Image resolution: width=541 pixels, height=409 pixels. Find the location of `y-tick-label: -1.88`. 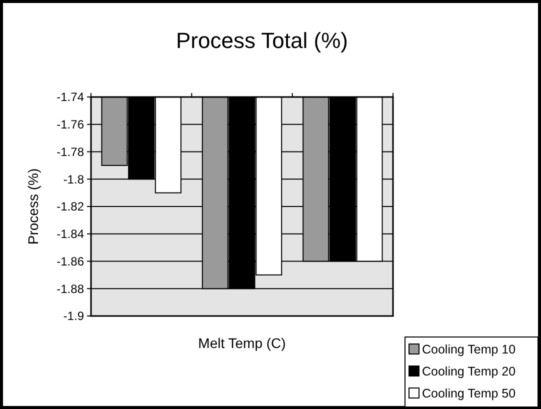

y-tick-label: -1.88 is located at coordinates (70, 289).